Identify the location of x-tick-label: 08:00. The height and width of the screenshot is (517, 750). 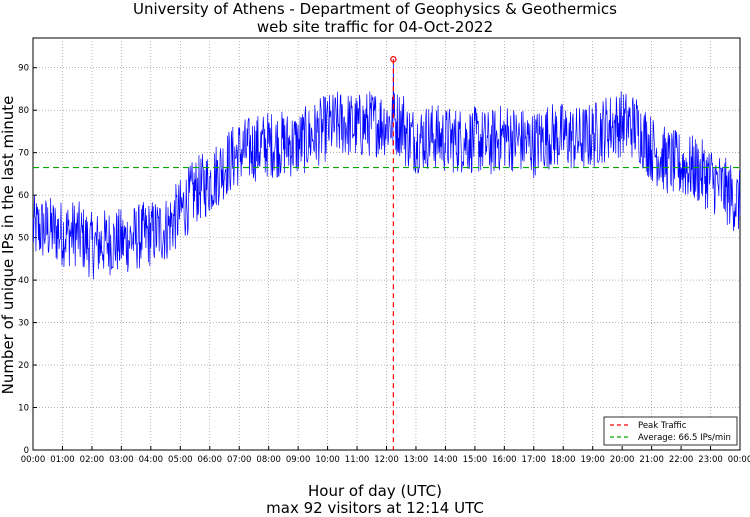
(268, 460).